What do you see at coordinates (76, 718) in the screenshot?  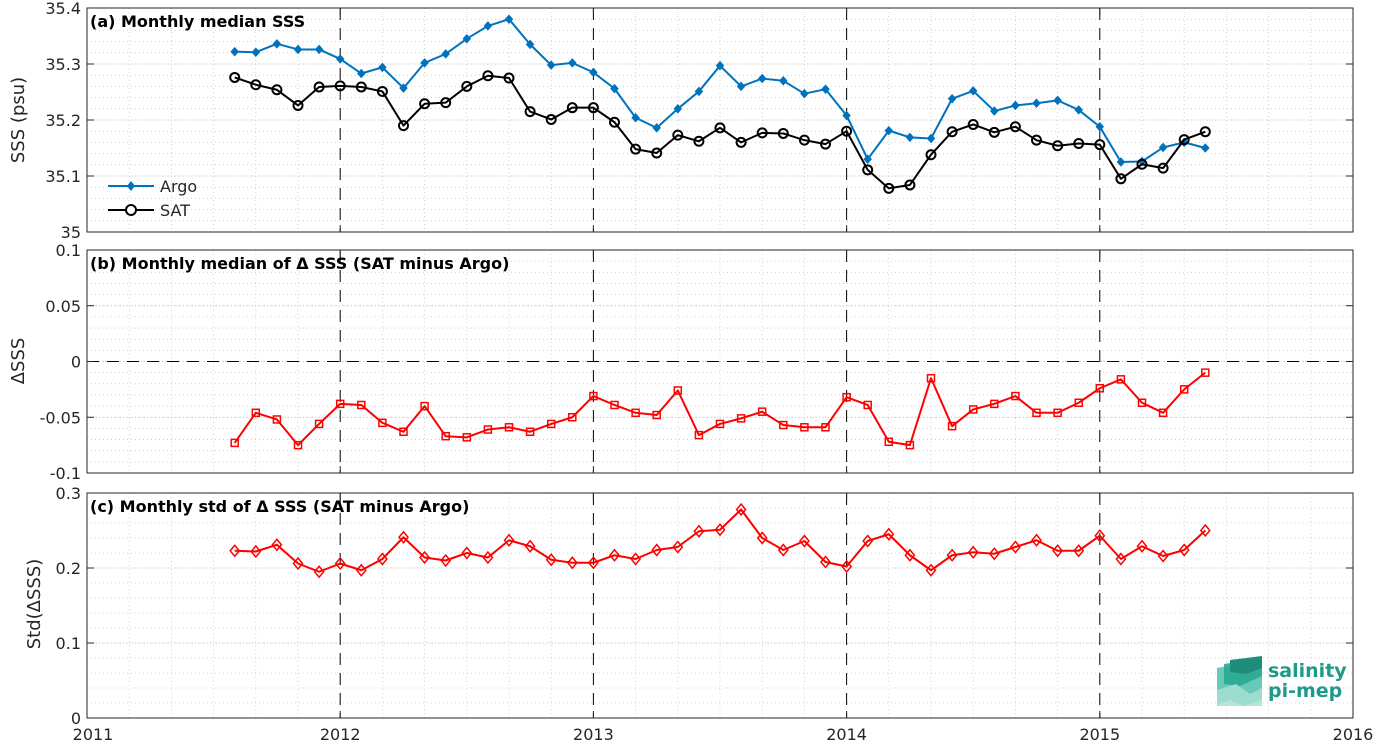 I see `y-tick-label: 0` at bounding box center [76, 718].